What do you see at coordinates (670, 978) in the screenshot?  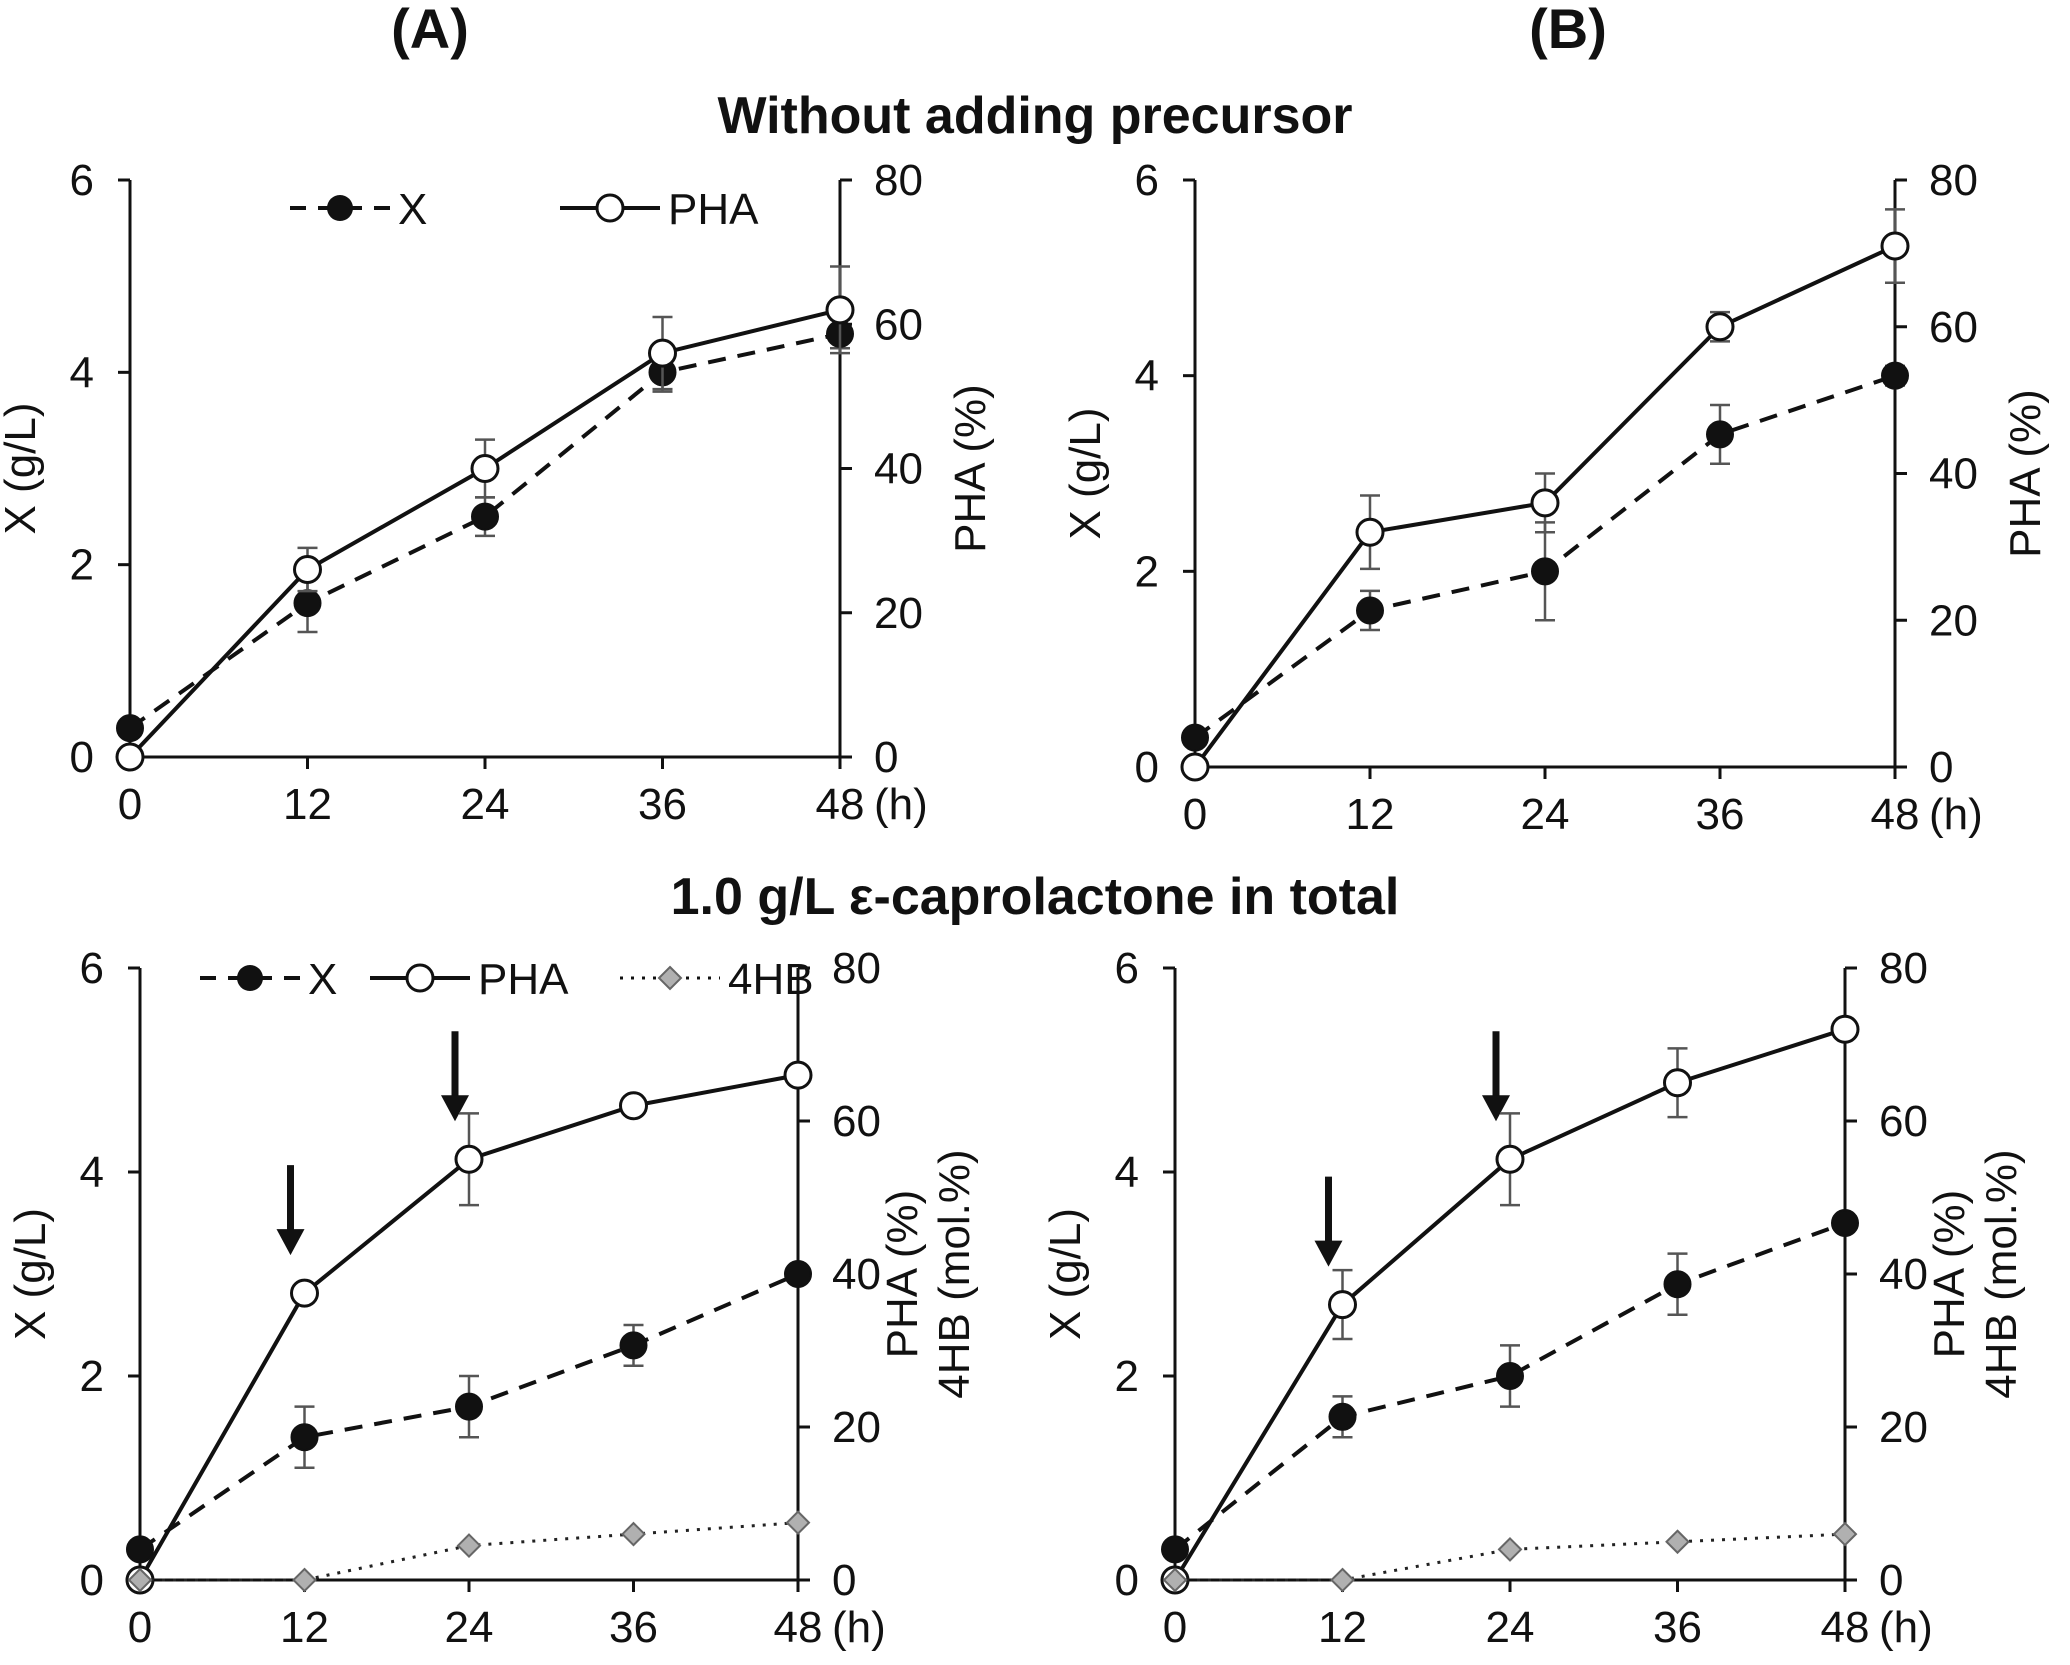 I see `legend-marker-4HB` at bounding box center [670, 978].